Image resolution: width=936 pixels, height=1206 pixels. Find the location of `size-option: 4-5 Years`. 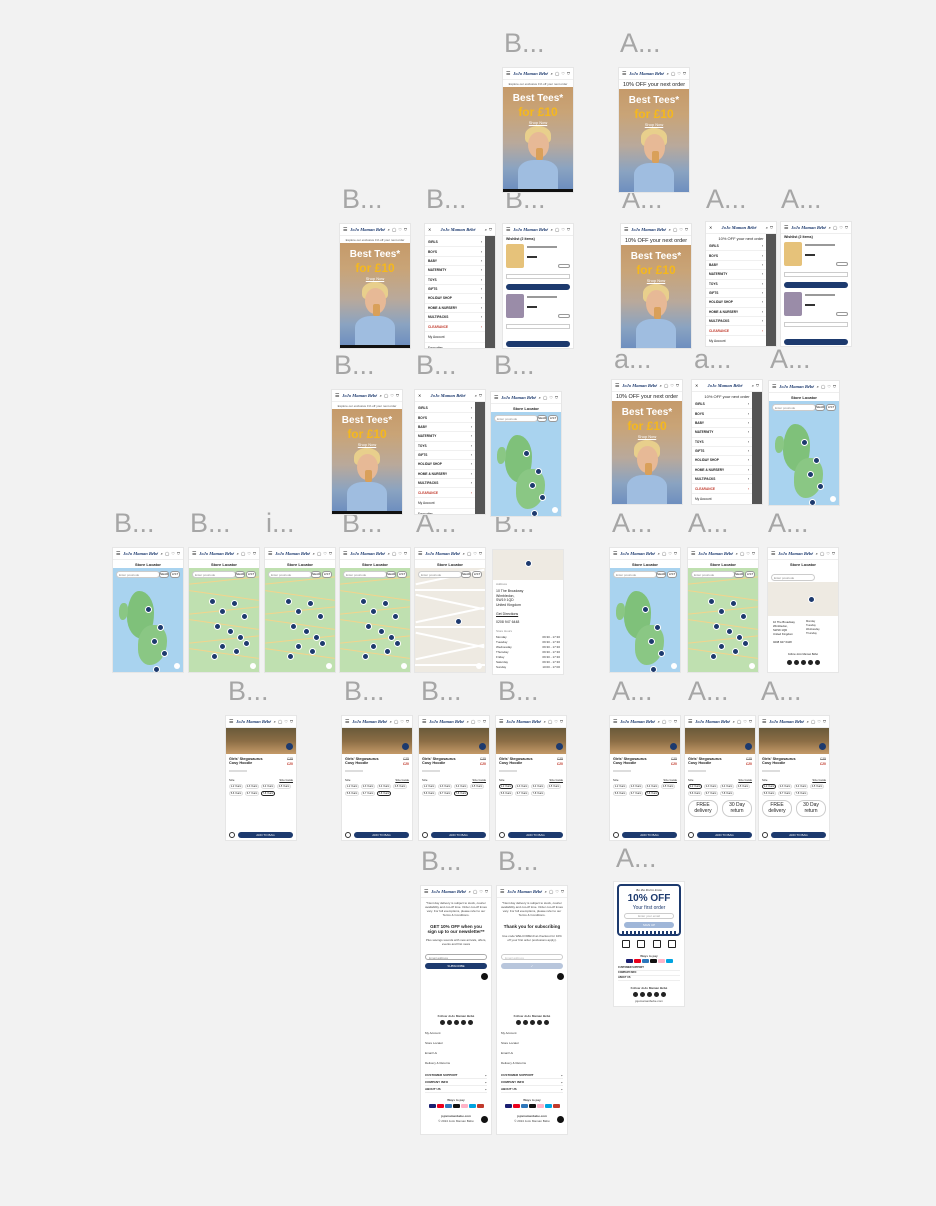

size-option: 4-5 Years is located at coordinates (817, 786).